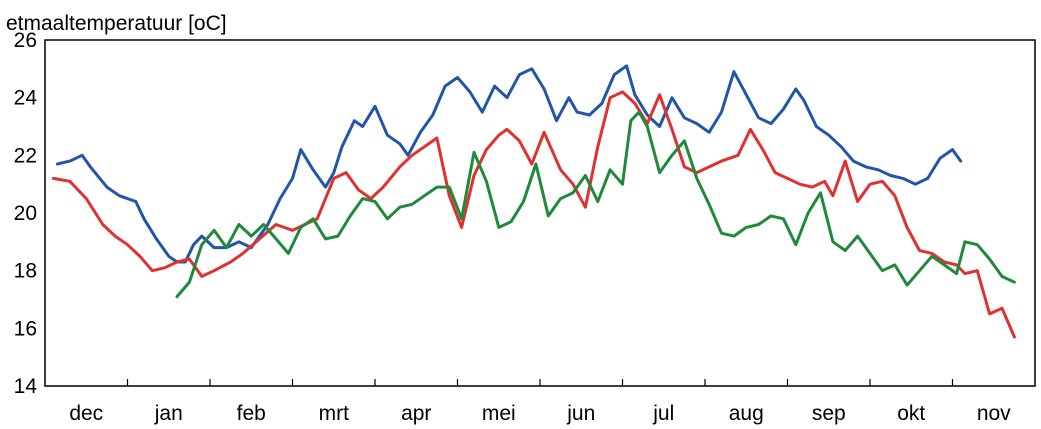  Describe the element at coordinates (334, 413) in the screenshot. I see `x-tick-label: mrt` at that location.